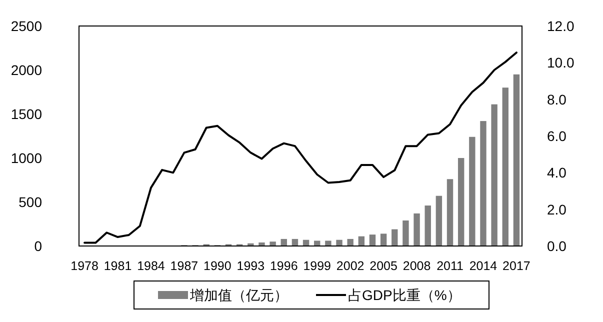 Image resolution: width=603 pixels, height=322 pixels. I want to click on y2-tick-label: 8.0, so click(557, 99).